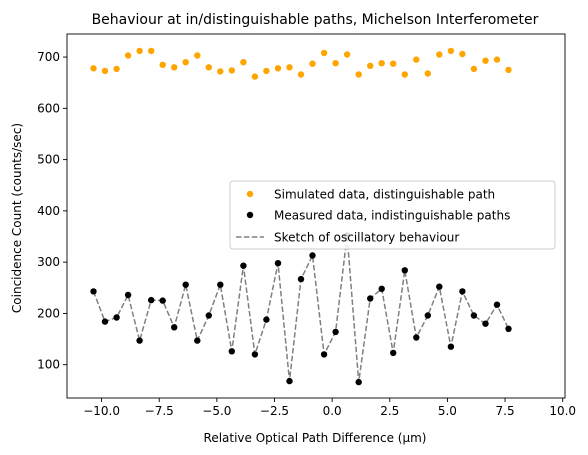 This screenshot has width=588, height=455. Describe the element at coordinates (48, 262) in the screenshot. I see `y-tick-label: 300` at that location.